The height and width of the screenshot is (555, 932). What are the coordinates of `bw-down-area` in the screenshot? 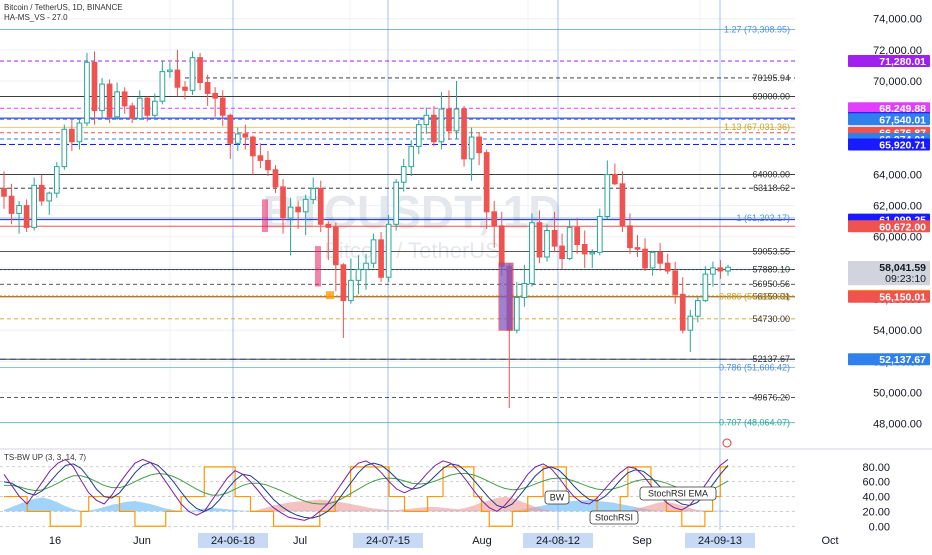 It's located at (366, 504).